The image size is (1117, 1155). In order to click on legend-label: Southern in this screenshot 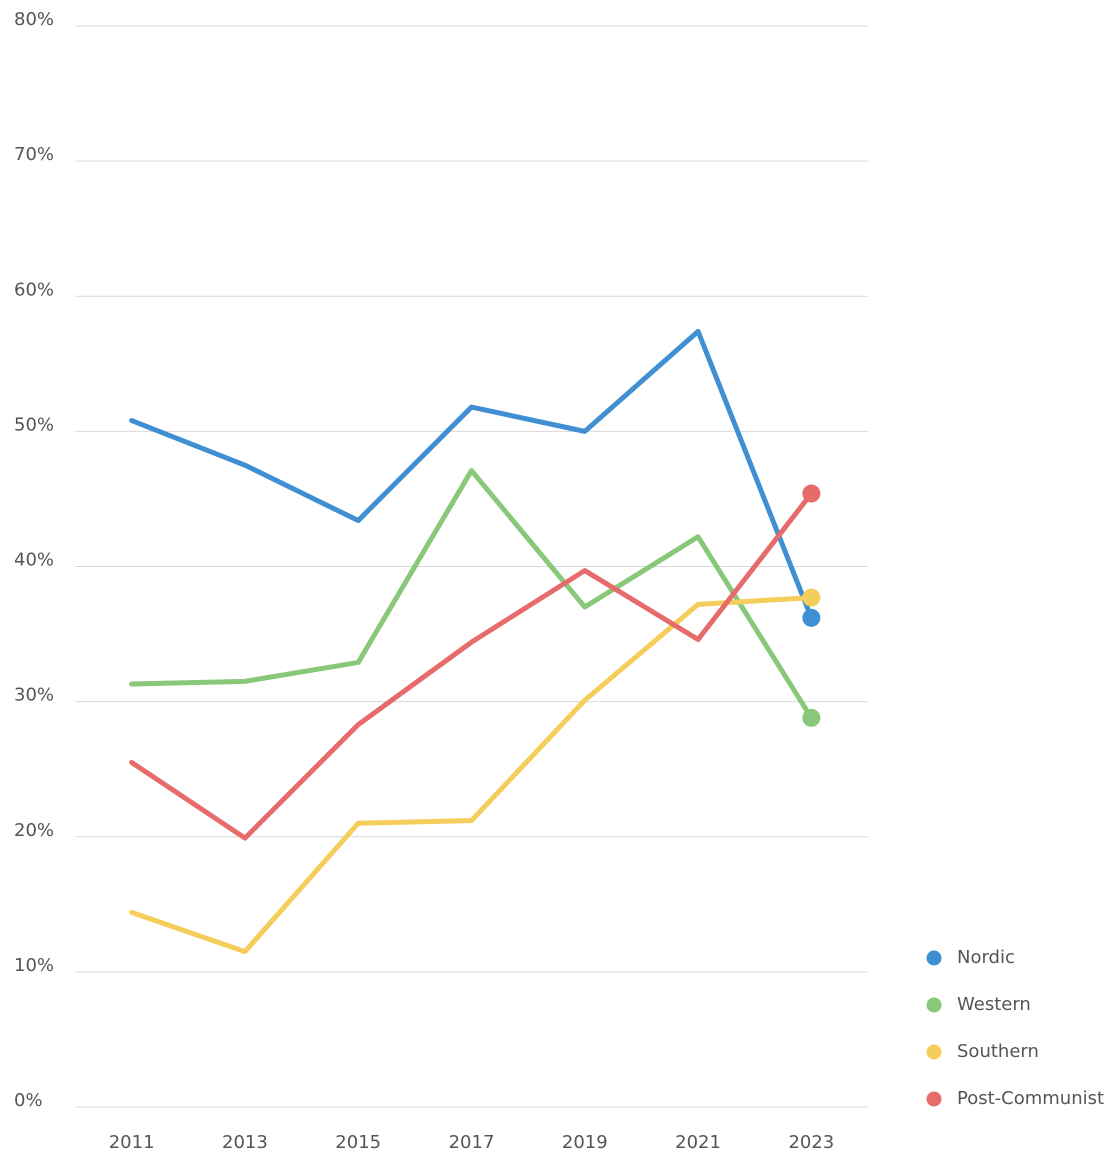, I will do `click(998, 1051)`.